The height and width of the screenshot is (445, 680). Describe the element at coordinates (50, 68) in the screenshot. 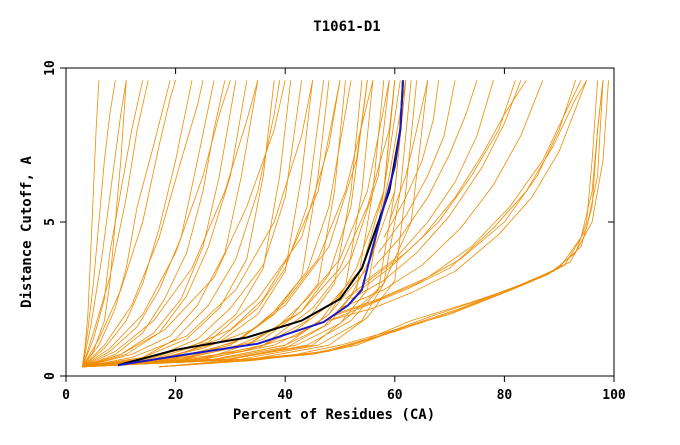

I see `y-tick-label-2: 10` at that location.